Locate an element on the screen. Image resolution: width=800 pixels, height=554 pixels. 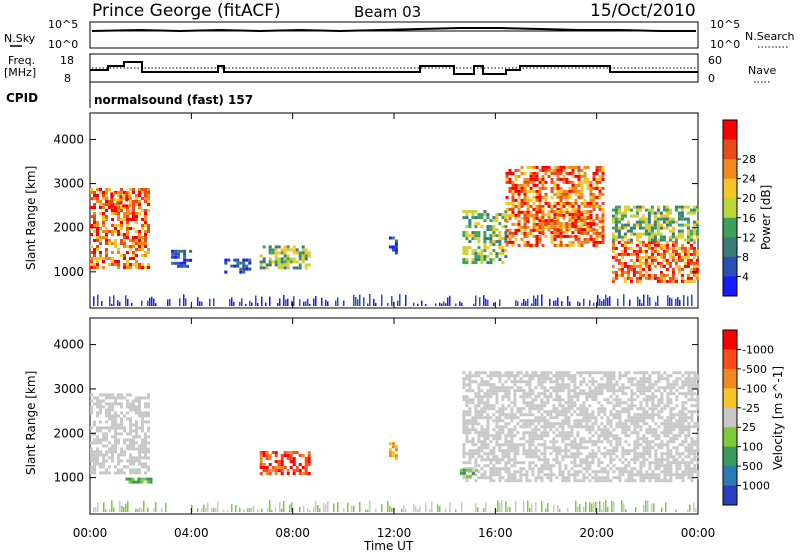
power-ylabel: Slant Range [km] is located at coordinates (31, 218).